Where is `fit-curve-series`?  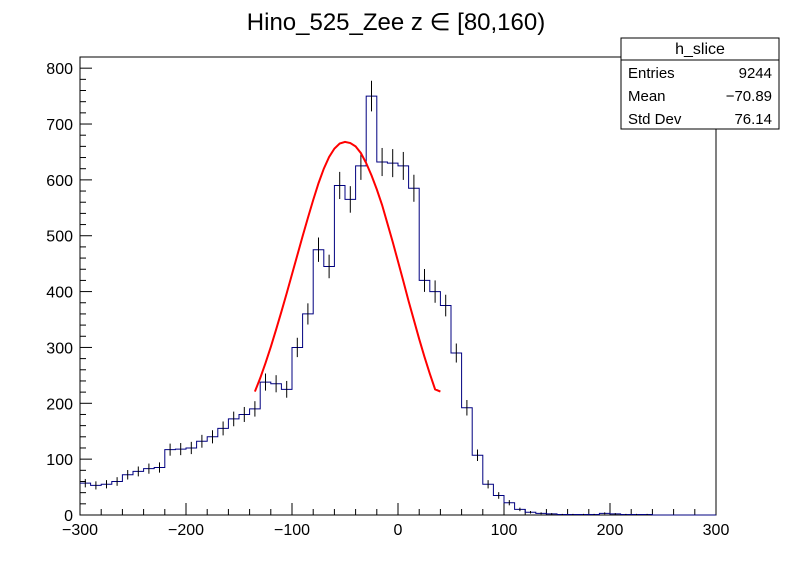 fit-curve-series is located at coordinates (347, 266).